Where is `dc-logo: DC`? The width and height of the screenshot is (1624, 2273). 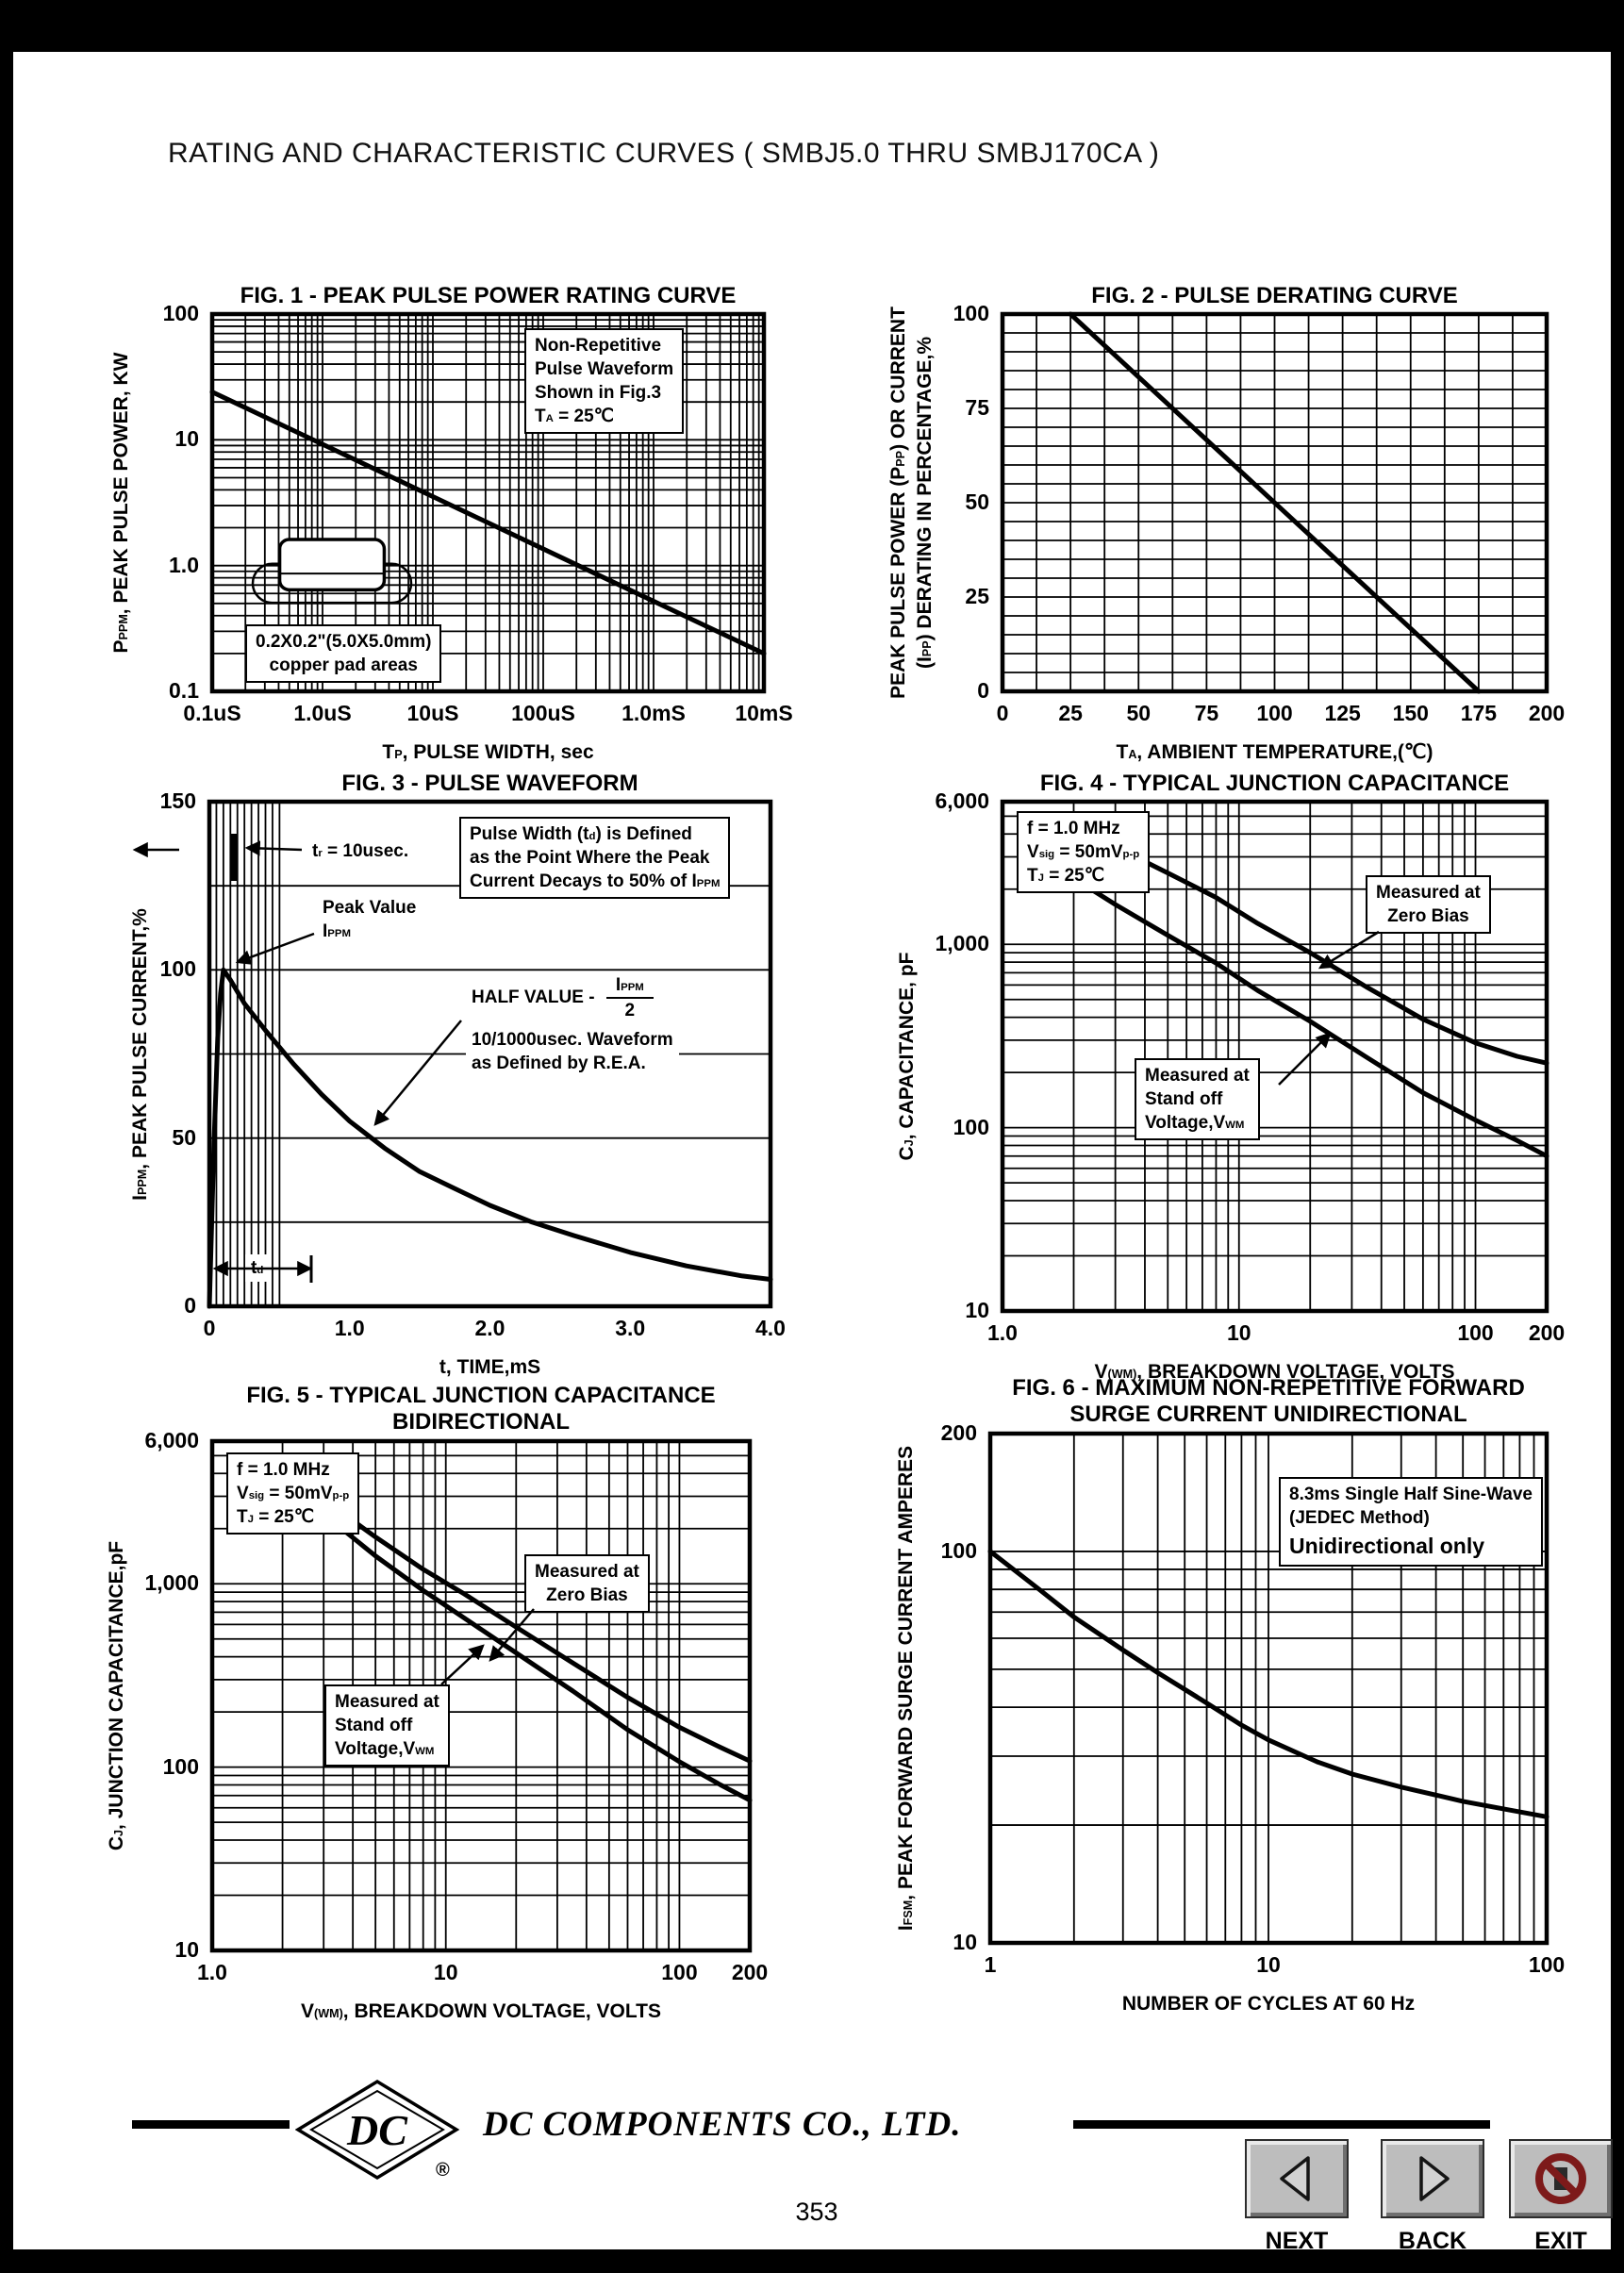
dc-logo: DC is located at coordinates (377, 2130).